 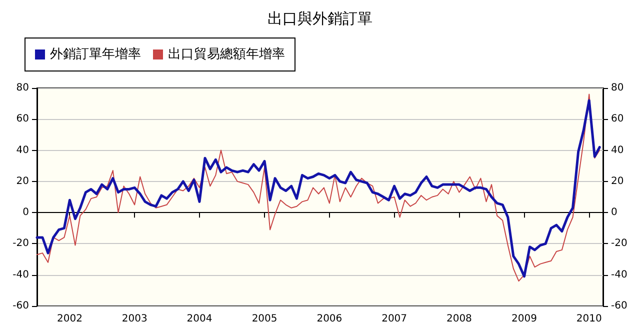 I want to click on y-tick-label: 0, so click(x=25, y=212).